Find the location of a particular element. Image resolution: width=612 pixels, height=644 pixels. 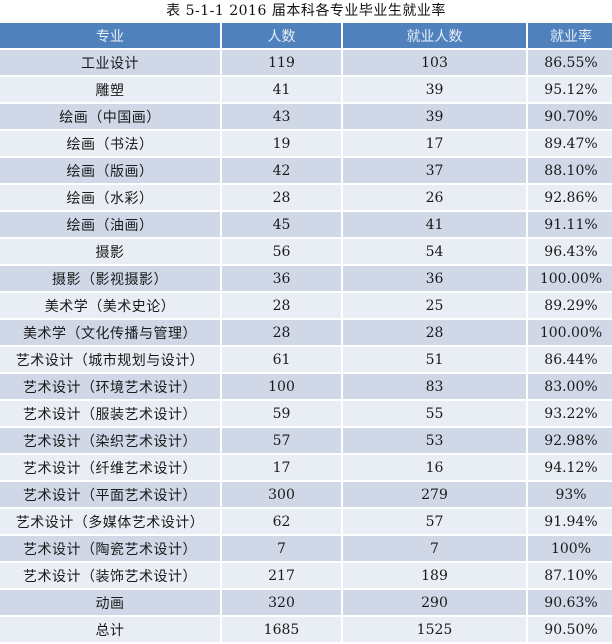

cell-major: 工业设计 is located at coordinates (110, 62).